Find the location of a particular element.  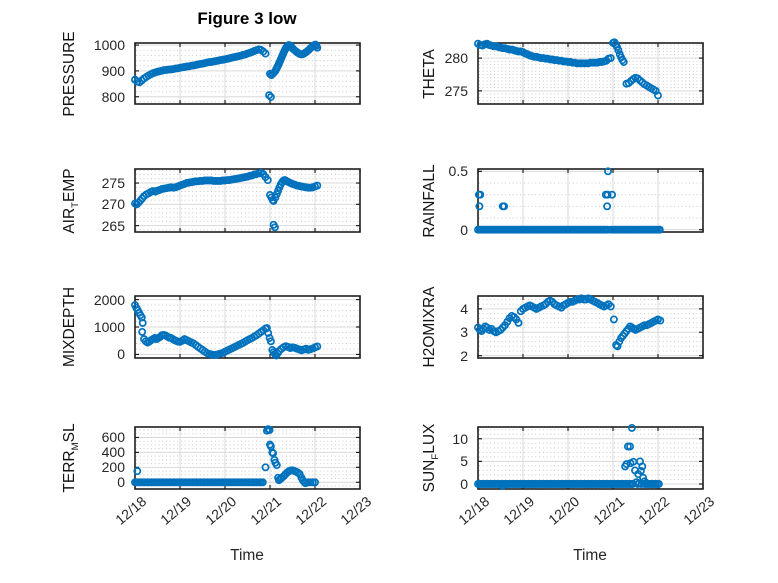

y-tick-label: 265 is located at coordinates (113, 225).